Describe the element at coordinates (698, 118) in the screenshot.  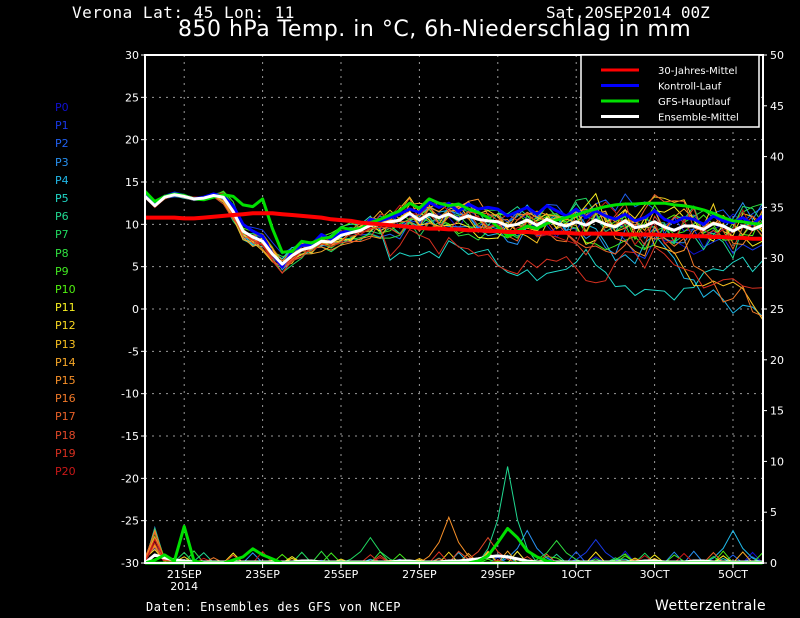
I see `legend-label: Ensemble-Mittel` at that location.